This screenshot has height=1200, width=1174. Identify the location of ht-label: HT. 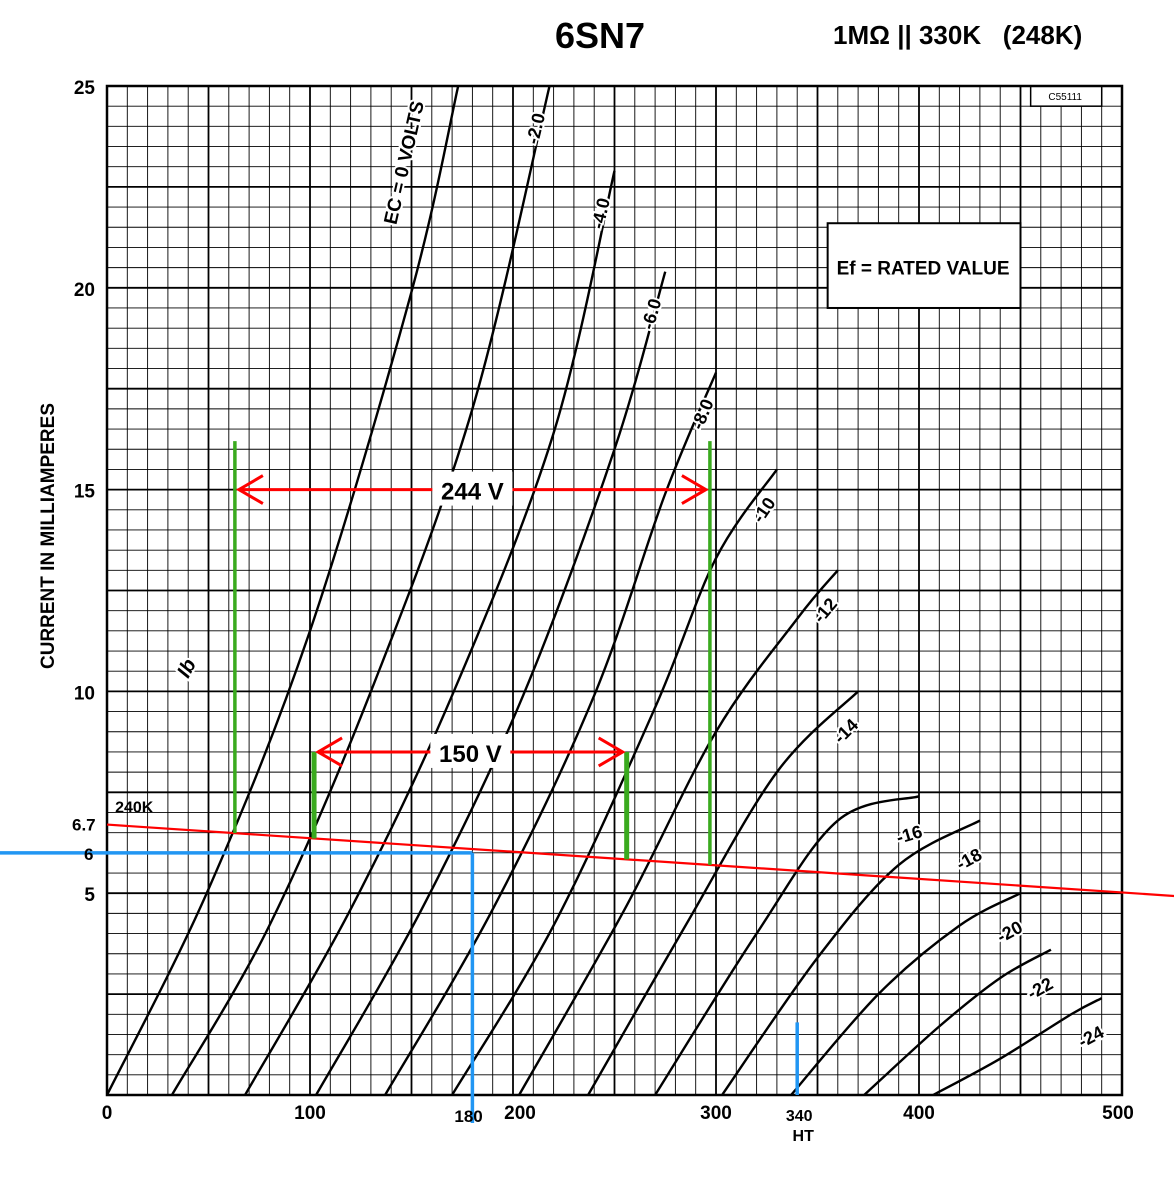
(804, 1136).